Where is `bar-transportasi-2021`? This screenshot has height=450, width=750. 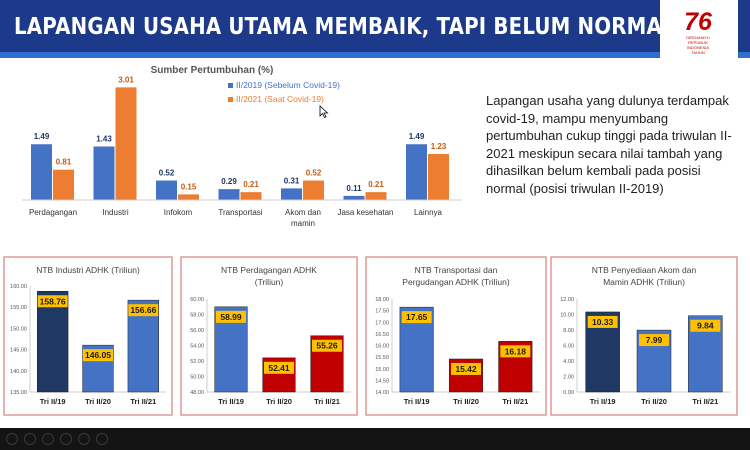
bar-transportasi-2021 is located at coordinates (251, 196).